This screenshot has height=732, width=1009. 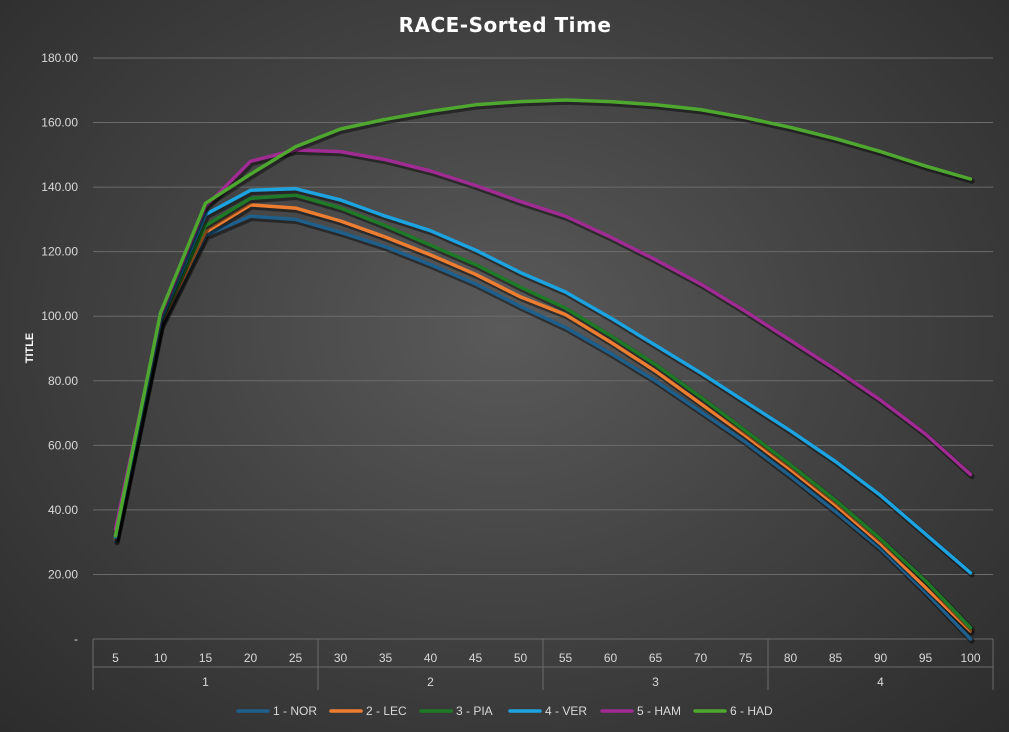 I want to click on legend-item: 1 - NOR, so click(x=276, y=711).